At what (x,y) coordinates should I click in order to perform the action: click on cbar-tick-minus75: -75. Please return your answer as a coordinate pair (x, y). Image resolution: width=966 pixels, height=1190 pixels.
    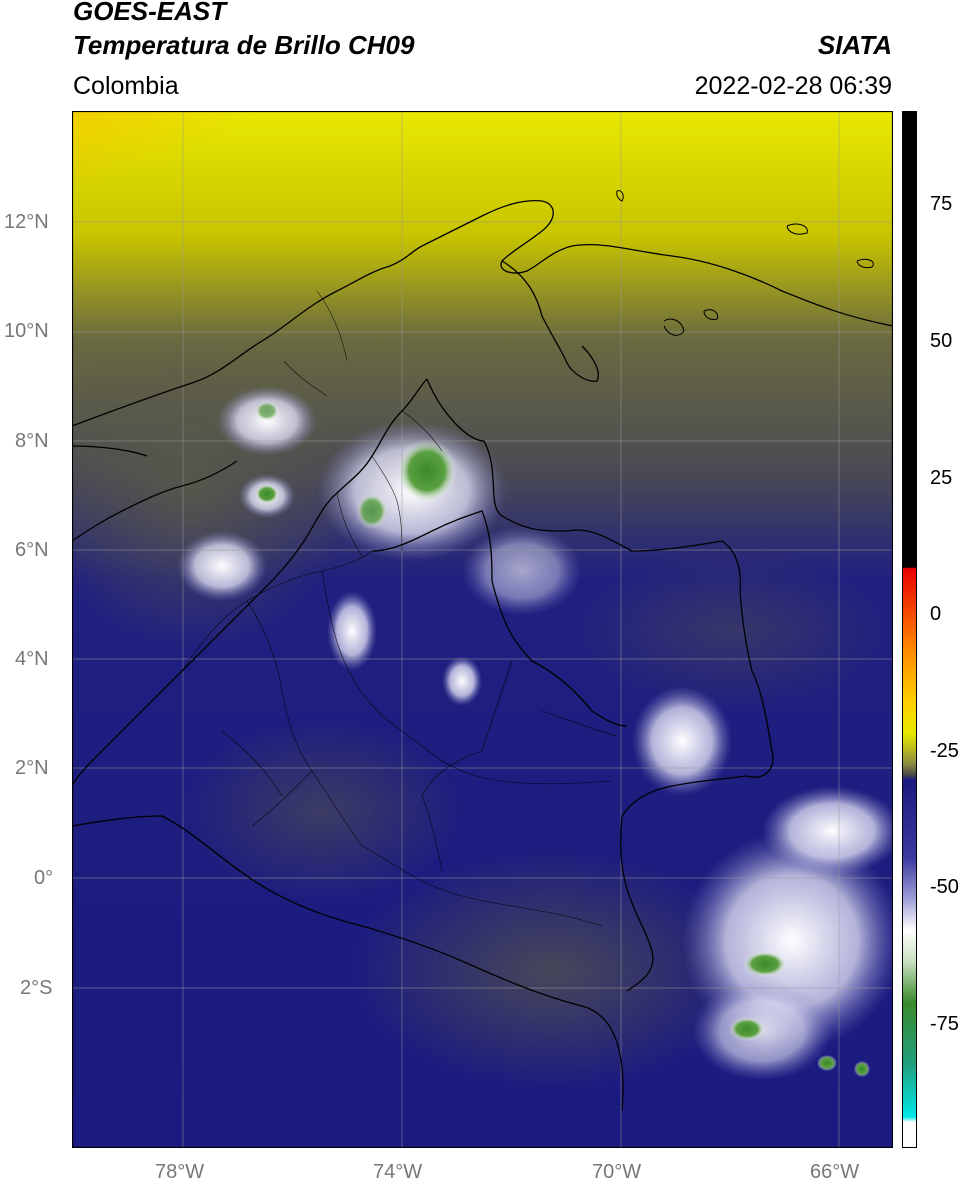
    Looking at the image, I should click on (944, 1024).